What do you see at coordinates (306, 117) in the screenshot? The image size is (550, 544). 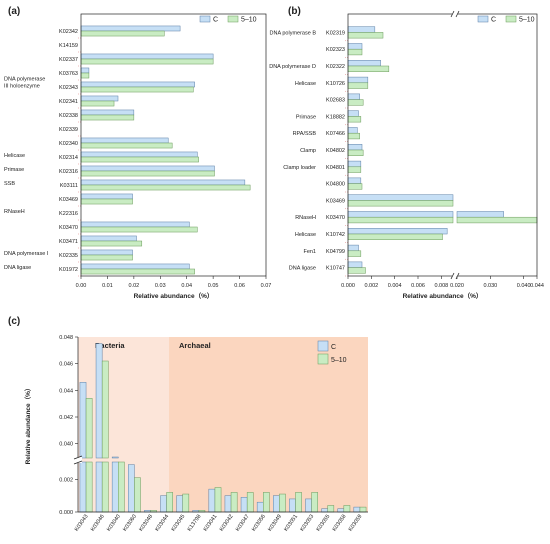 I see `panel-b-group-3: Primase` at bounding box center [306, 117].